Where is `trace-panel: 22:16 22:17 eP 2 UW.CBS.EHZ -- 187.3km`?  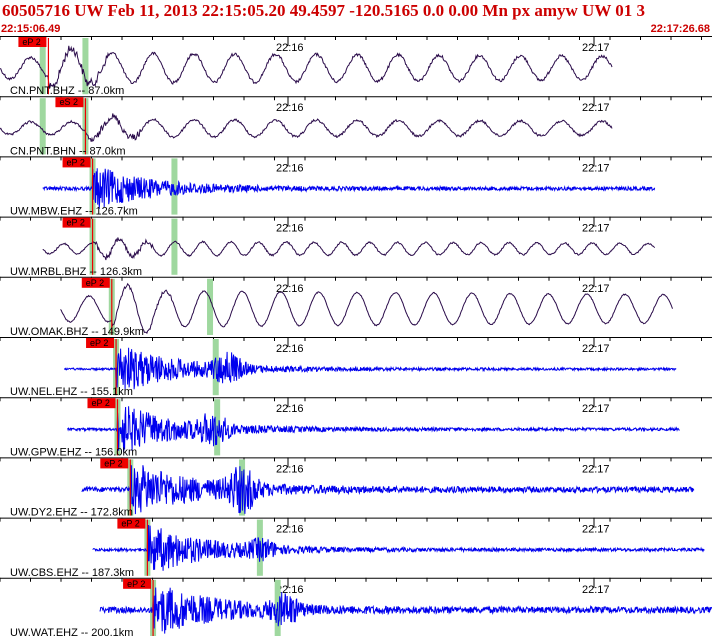 trace-panel: 22:16 22:17 eP 2 UW.CBS.EHZ -- 187.3km is located at coordinates (356, 548).